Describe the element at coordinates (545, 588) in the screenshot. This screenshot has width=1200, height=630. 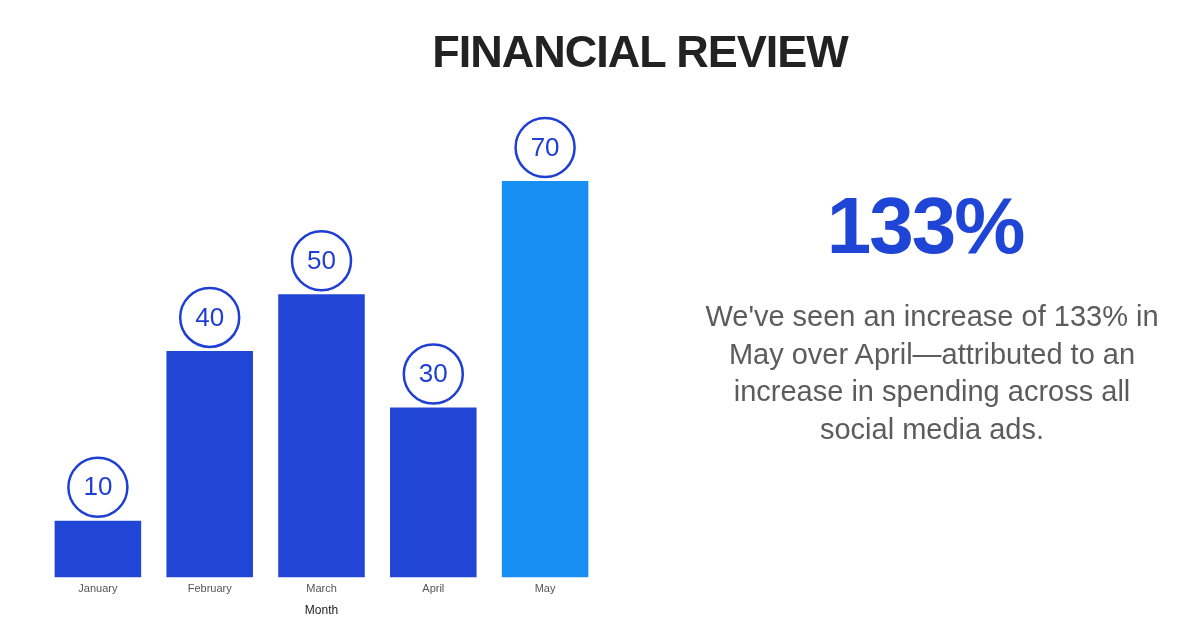
I see `x-tick-label: May` at that location.